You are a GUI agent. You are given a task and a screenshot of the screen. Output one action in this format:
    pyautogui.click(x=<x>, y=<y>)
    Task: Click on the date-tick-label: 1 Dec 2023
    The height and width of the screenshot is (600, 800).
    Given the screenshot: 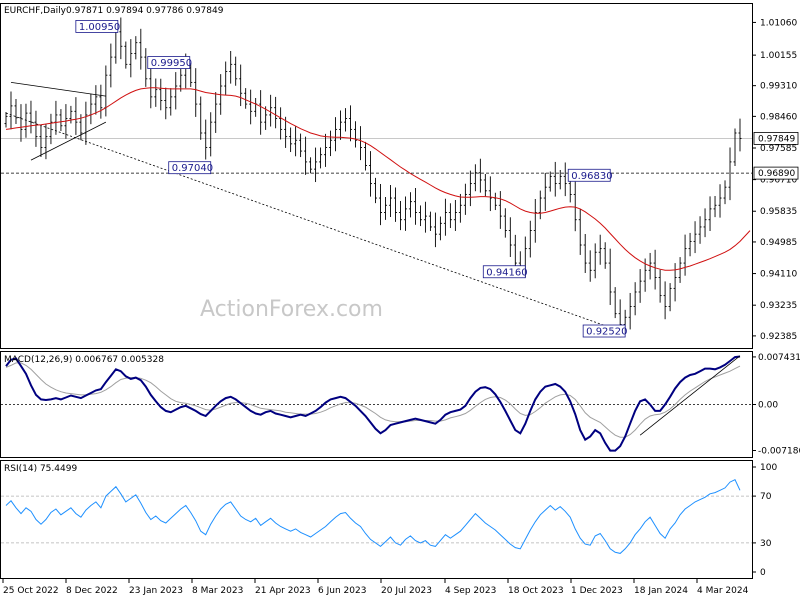 What is the action you would take?
    pyautogui.click(x=597, y=591)
    